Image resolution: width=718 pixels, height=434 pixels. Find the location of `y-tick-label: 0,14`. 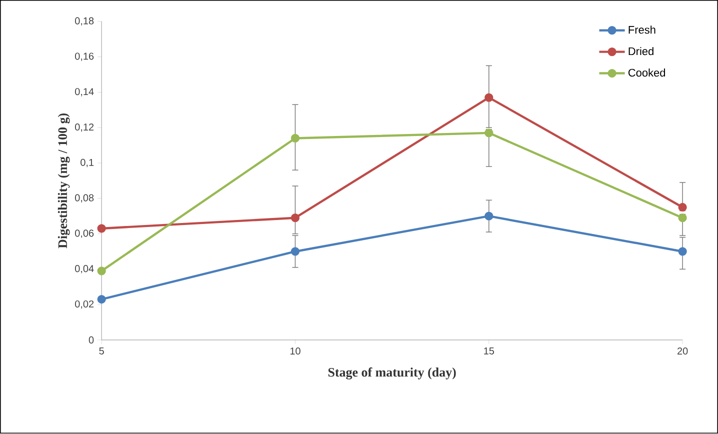

y-tick-label: 0,14 is located at coordinates (84, 92).